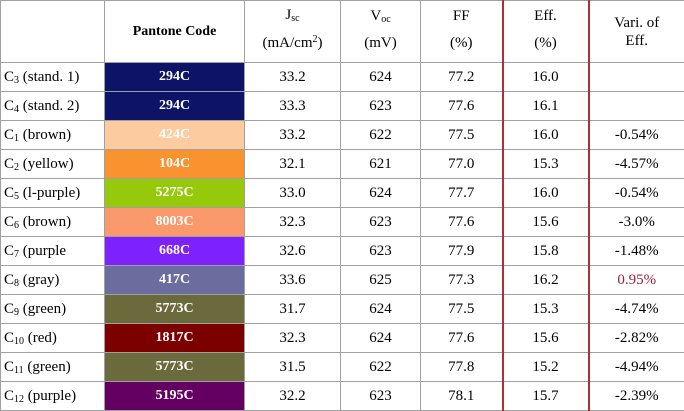 The height and width of the screenshot is (411, 684). I want to click on label-text: (gray), so click(41, 280).